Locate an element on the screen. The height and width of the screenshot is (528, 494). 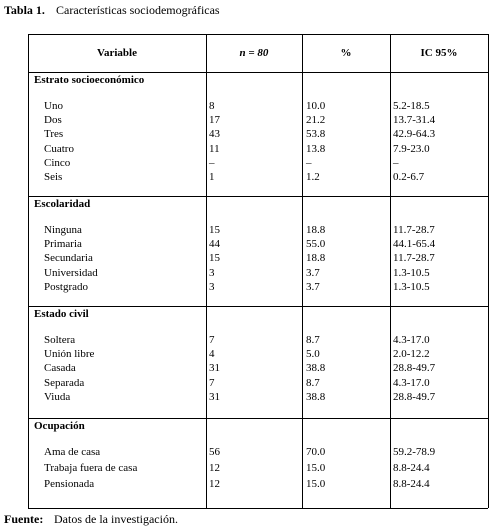
row-label: Ama de casa is located at coordinates (72, 452).